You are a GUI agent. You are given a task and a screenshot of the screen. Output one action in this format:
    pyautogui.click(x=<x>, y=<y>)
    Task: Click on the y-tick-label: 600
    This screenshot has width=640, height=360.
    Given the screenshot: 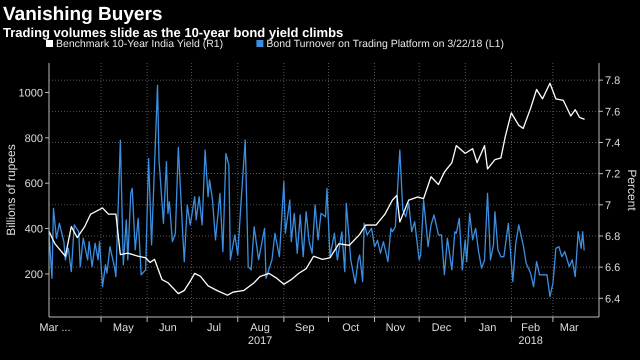 What is the action you would take?
    pyautogui.click(x=33, y=184)
    